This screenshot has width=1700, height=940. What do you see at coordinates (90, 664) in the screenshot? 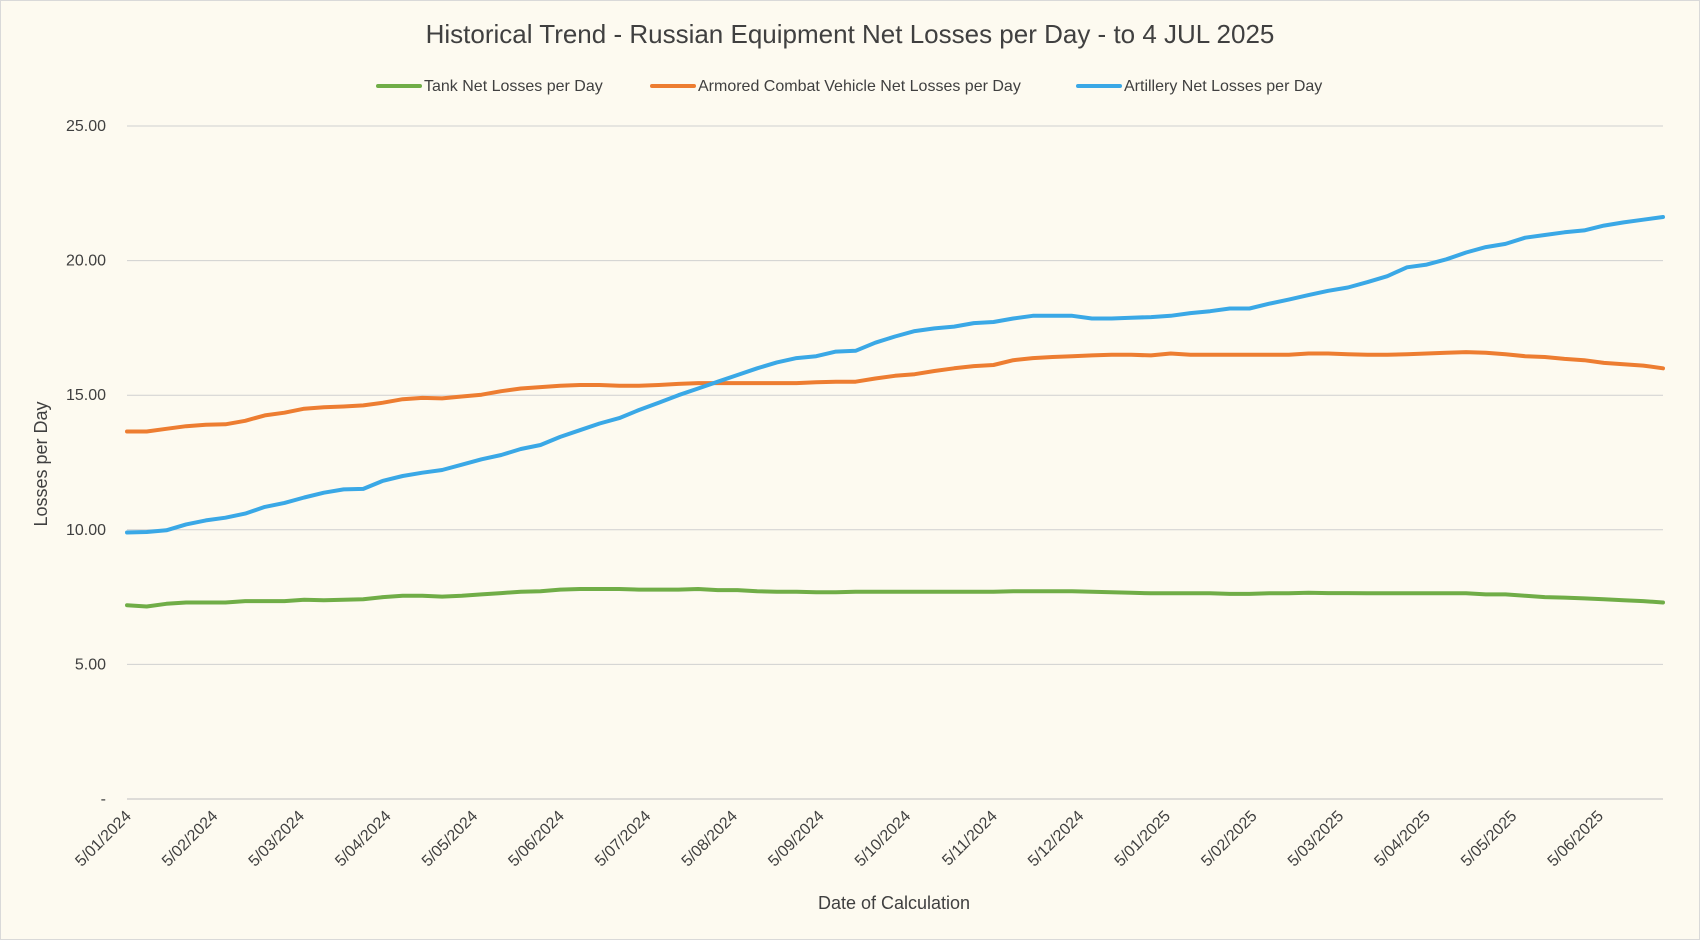
I see `y-tick-label: 5.00` at bounding box center [90, 664].